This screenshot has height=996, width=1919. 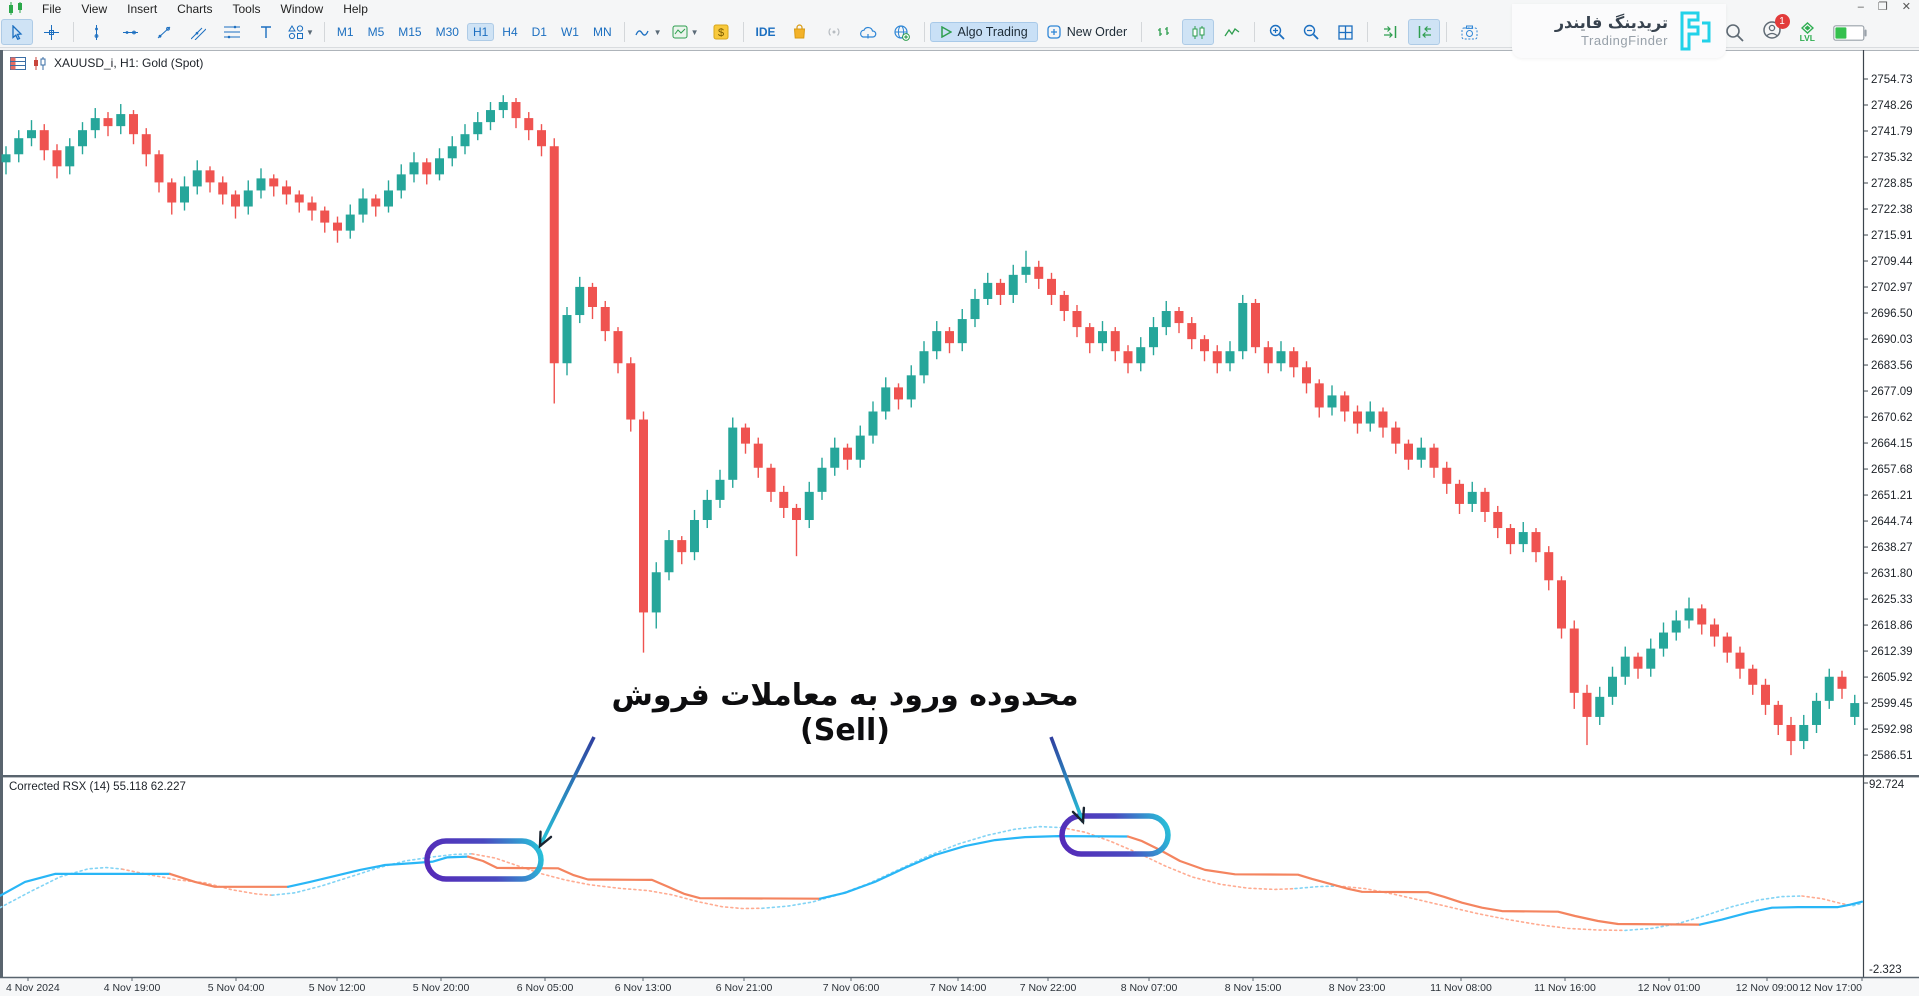 What do you see at coordinates (765, 32) in the screenshot?
I see `ide-button: IDE` at bounding box center [765, 32].